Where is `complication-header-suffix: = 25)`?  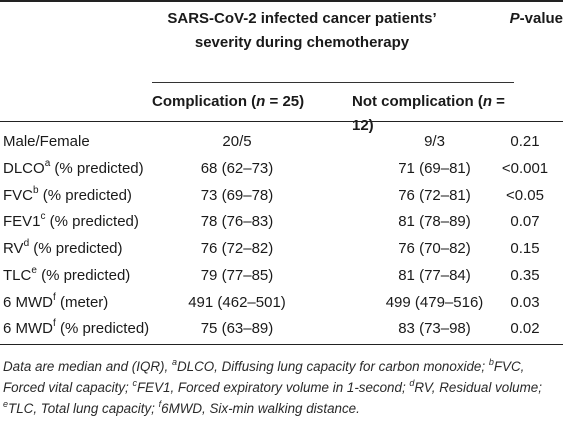
complication-header-suffix: = 25) is located at coordinates (285, 101).